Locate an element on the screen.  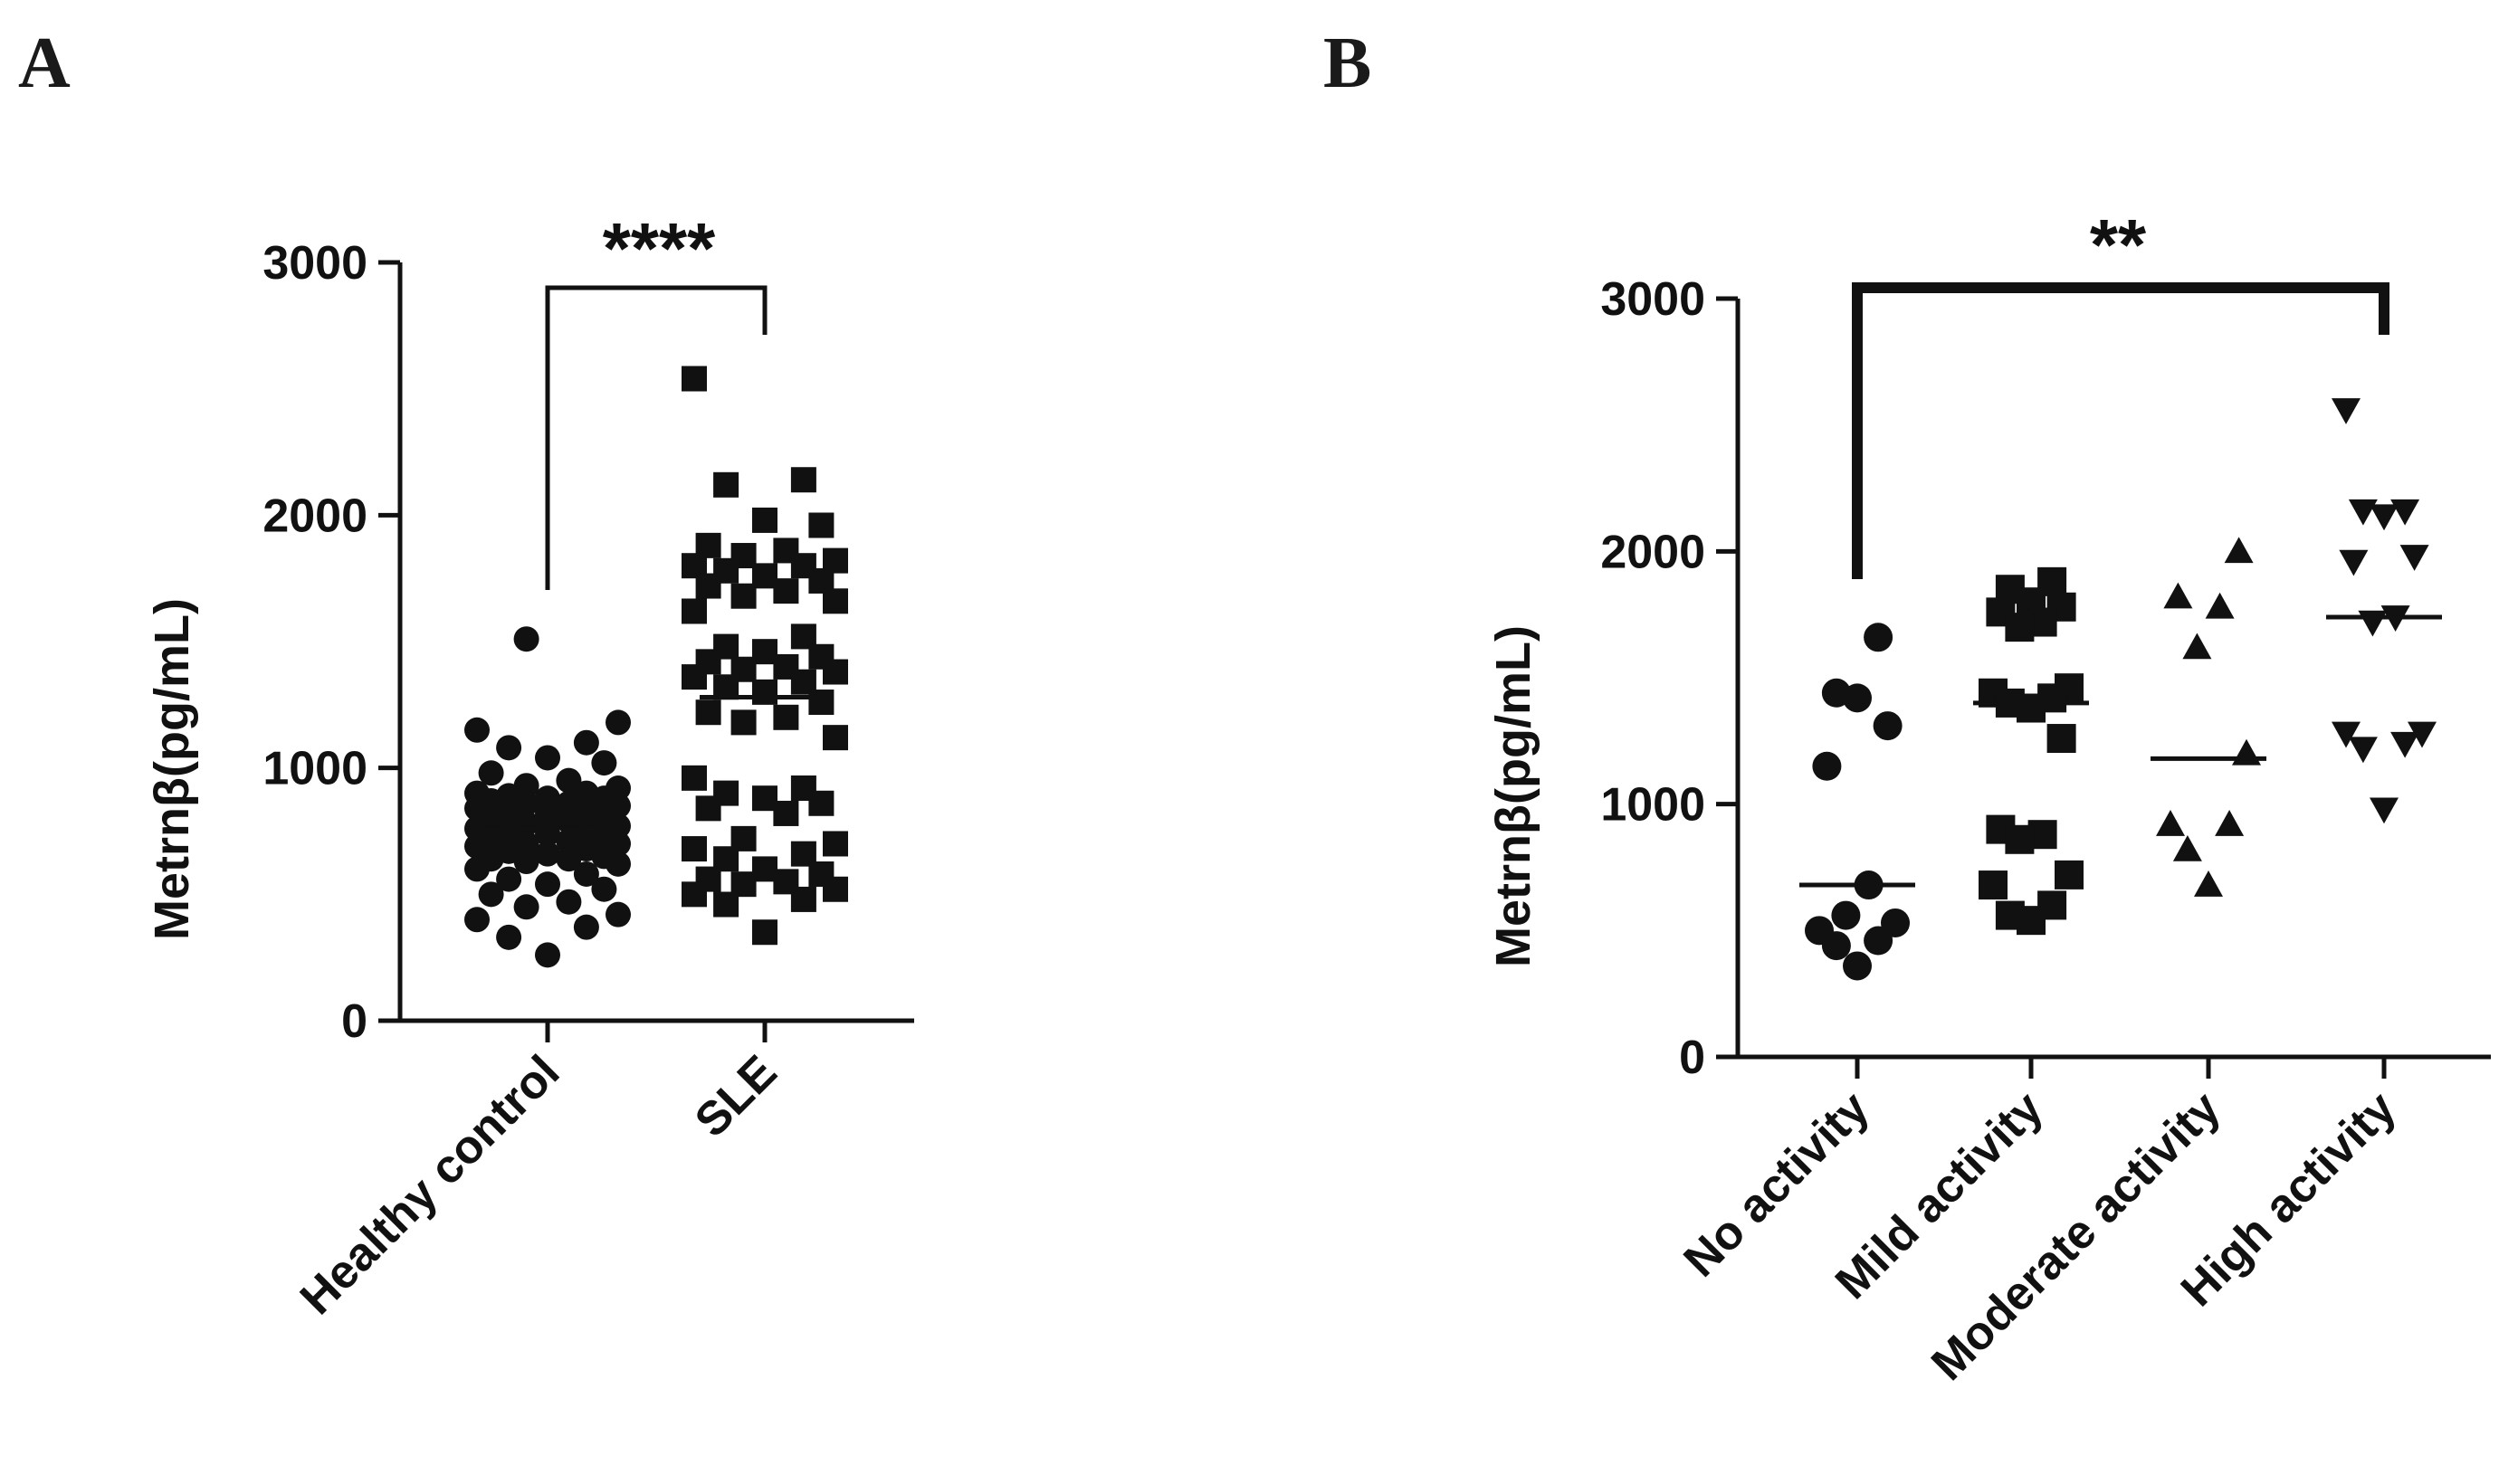
significance-bracket is located at coordinates (656, 437).